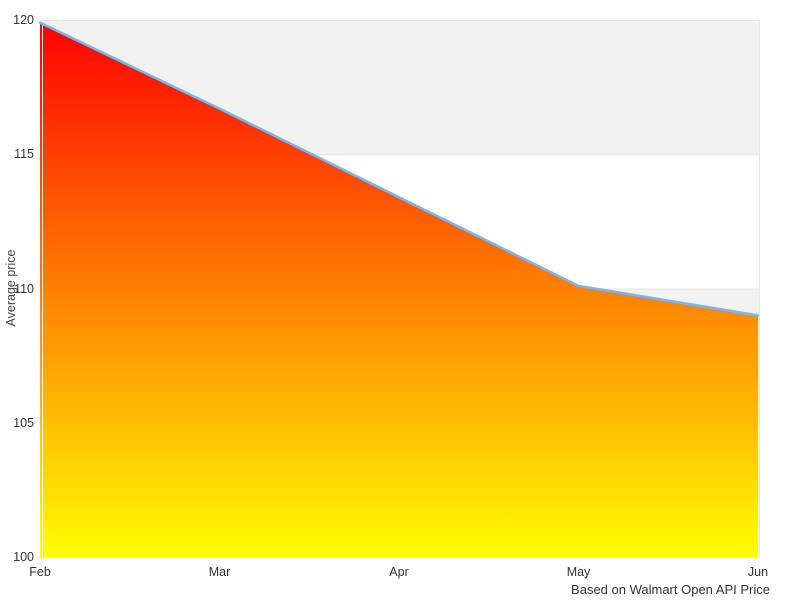 This screenshot has height=600, width=800. What do you see at coordinates (24, 154) in the screenshot?
I see `y-tick-label-115: 115` at bounding box center [24, 154].